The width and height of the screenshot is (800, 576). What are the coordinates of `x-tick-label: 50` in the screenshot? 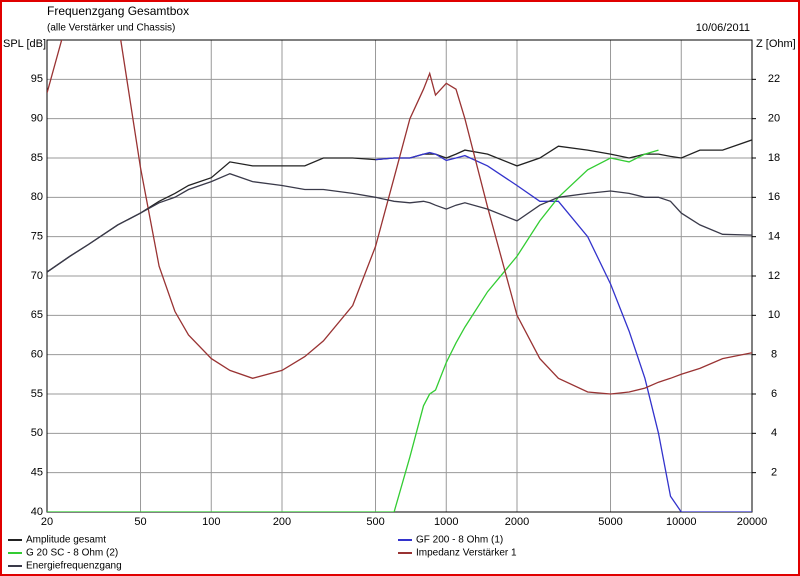 It's located at (140, 522).